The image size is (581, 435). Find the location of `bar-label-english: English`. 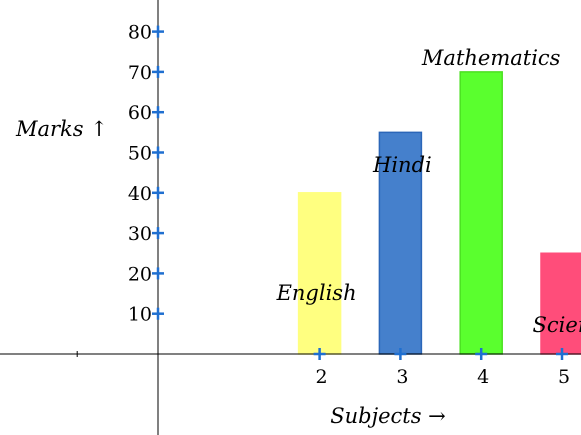

bar-label-english: English is located at coordinates (316, 293).